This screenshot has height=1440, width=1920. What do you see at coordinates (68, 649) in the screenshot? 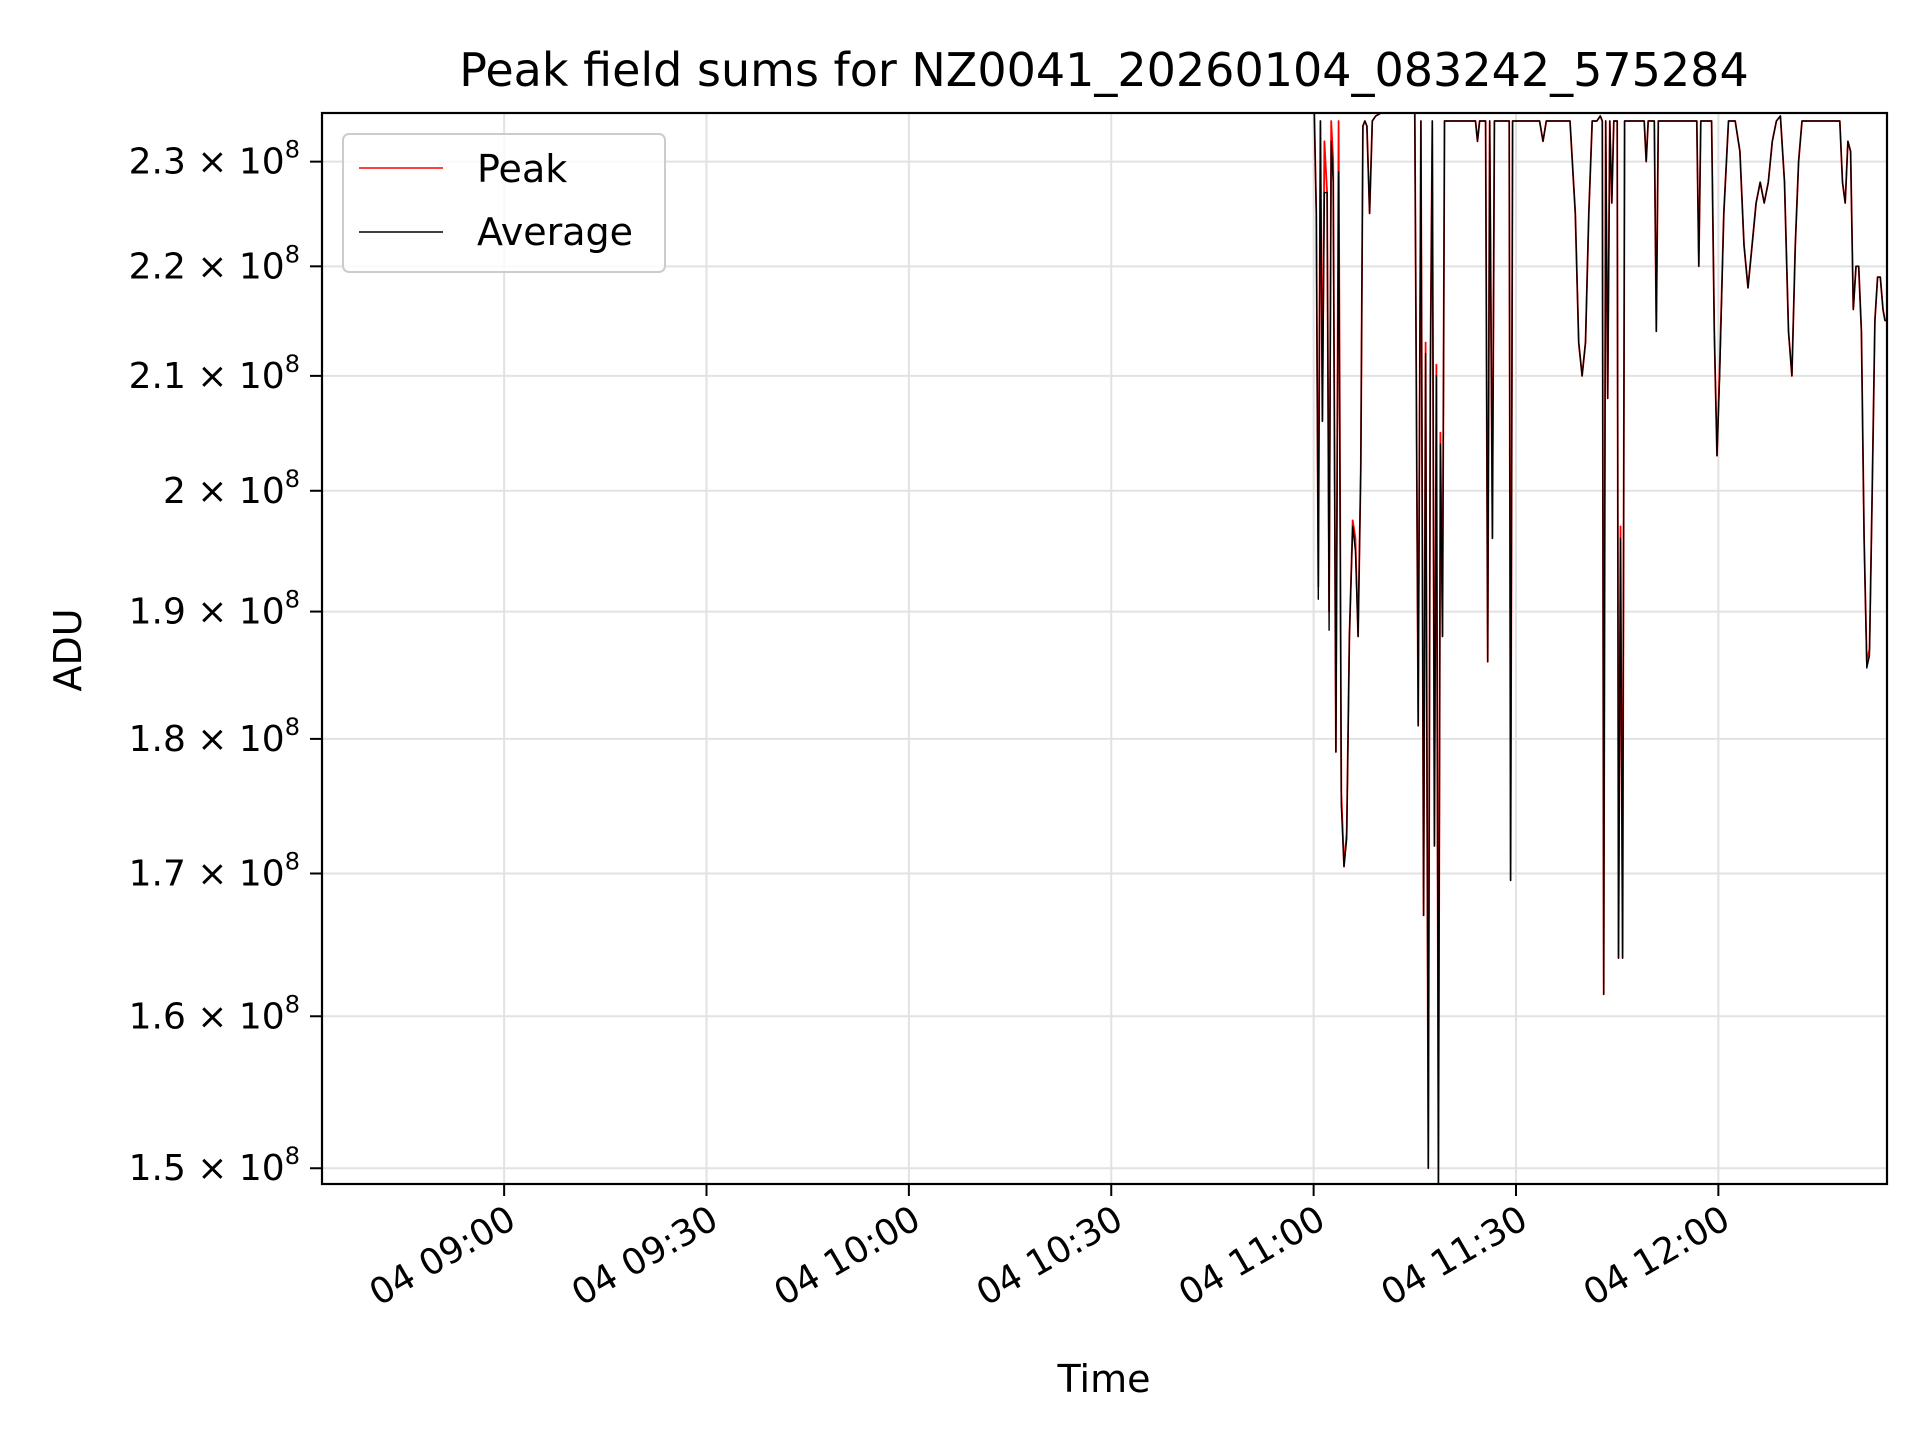
I see `y-axis-label: ADU` at bounding box center [68, 649].